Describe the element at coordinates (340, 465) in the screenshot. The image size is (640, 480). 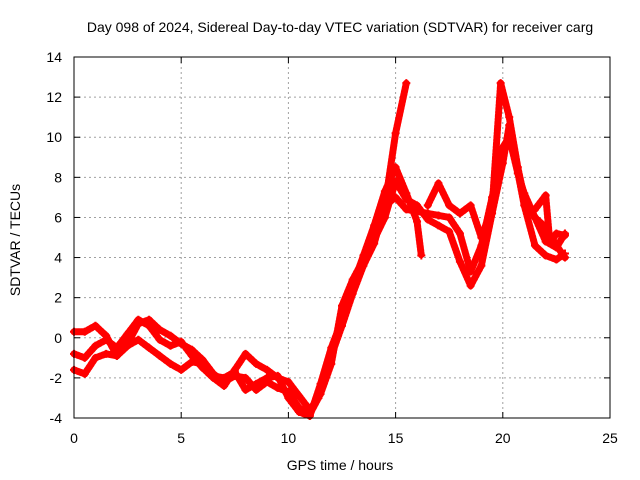
I see `x-axis-label: GPS time / hours` at that location.